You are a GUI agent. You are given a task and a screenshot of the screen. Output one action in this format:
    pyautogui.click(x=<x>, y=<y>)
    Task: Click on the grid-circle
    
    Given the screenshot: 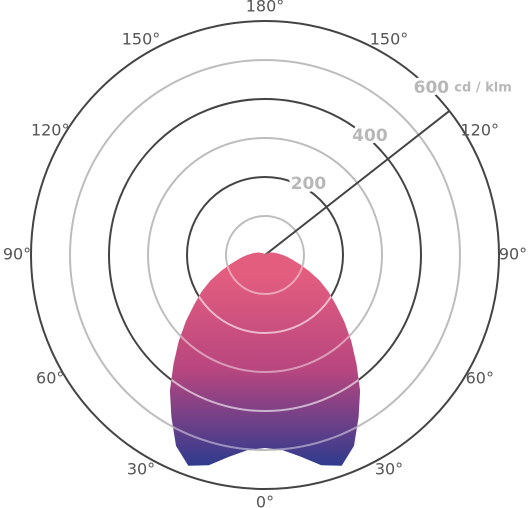 What is the action you would take?
    pyautogui.click(x=265, y=332)
    